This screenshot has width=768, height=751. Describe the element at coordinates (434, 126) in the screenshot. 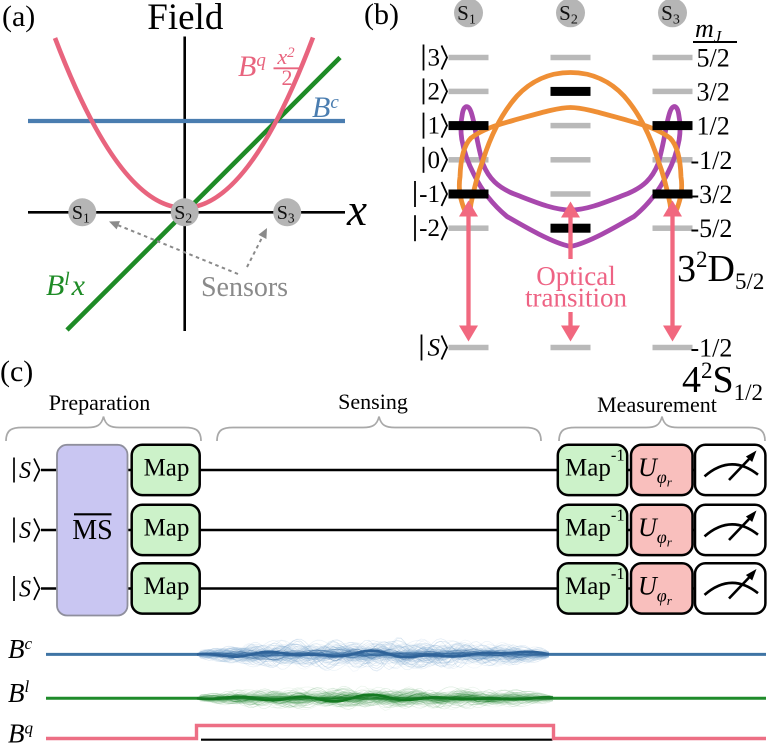

I see `svg-text: 1` at that location.